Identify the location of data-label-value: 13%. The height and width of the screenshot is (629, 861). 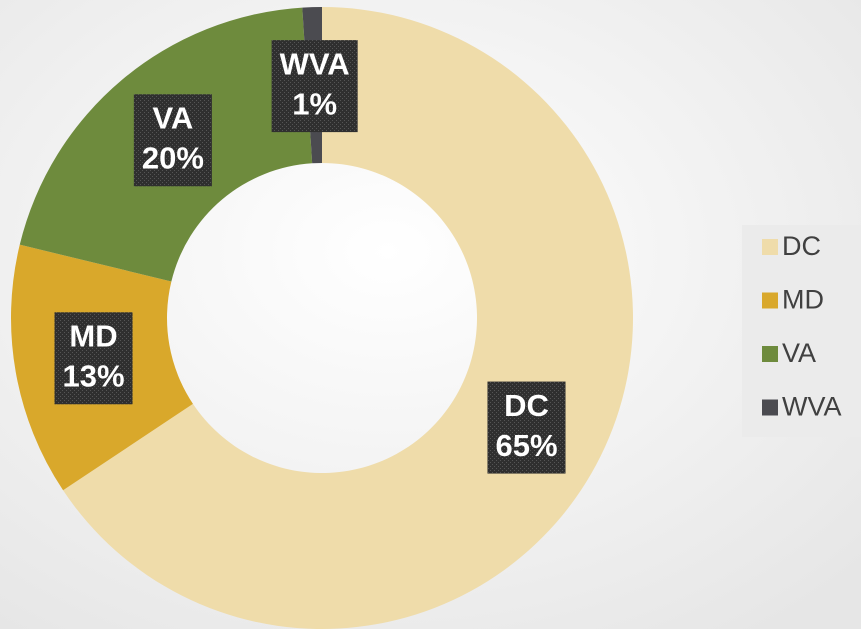
(94, 375).